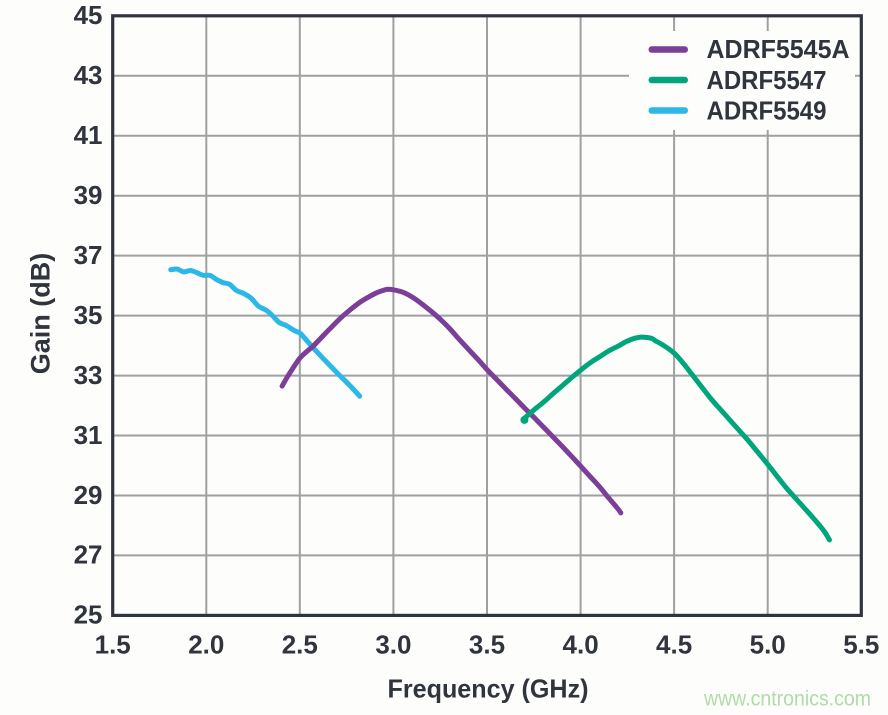 This screenshot has height=715, width=888. What do you see at coordinates (674, 645) in the screenshot?
I see `svg-text: 4.5` at bounding box center [674, 645].